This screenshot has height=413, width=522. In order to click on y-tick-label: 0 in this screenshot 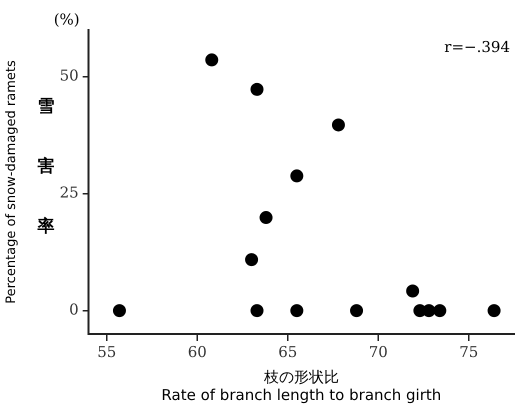, I will do `click(74, 309)`.